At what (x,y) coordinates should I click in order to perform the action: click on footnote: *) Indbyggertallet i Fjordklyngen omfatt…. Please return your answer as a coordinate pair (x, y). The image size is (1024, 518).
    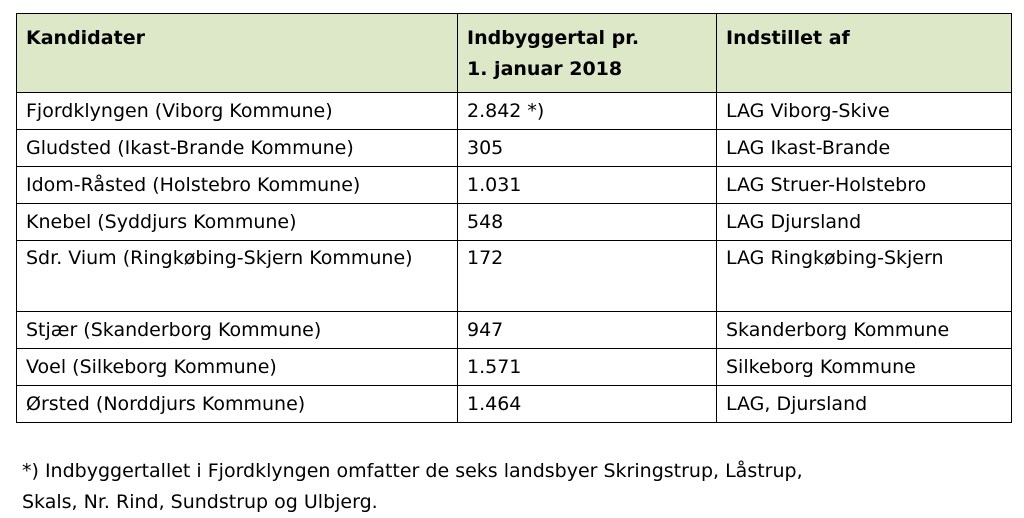
    Looking at the image, I should click on (517, 487).